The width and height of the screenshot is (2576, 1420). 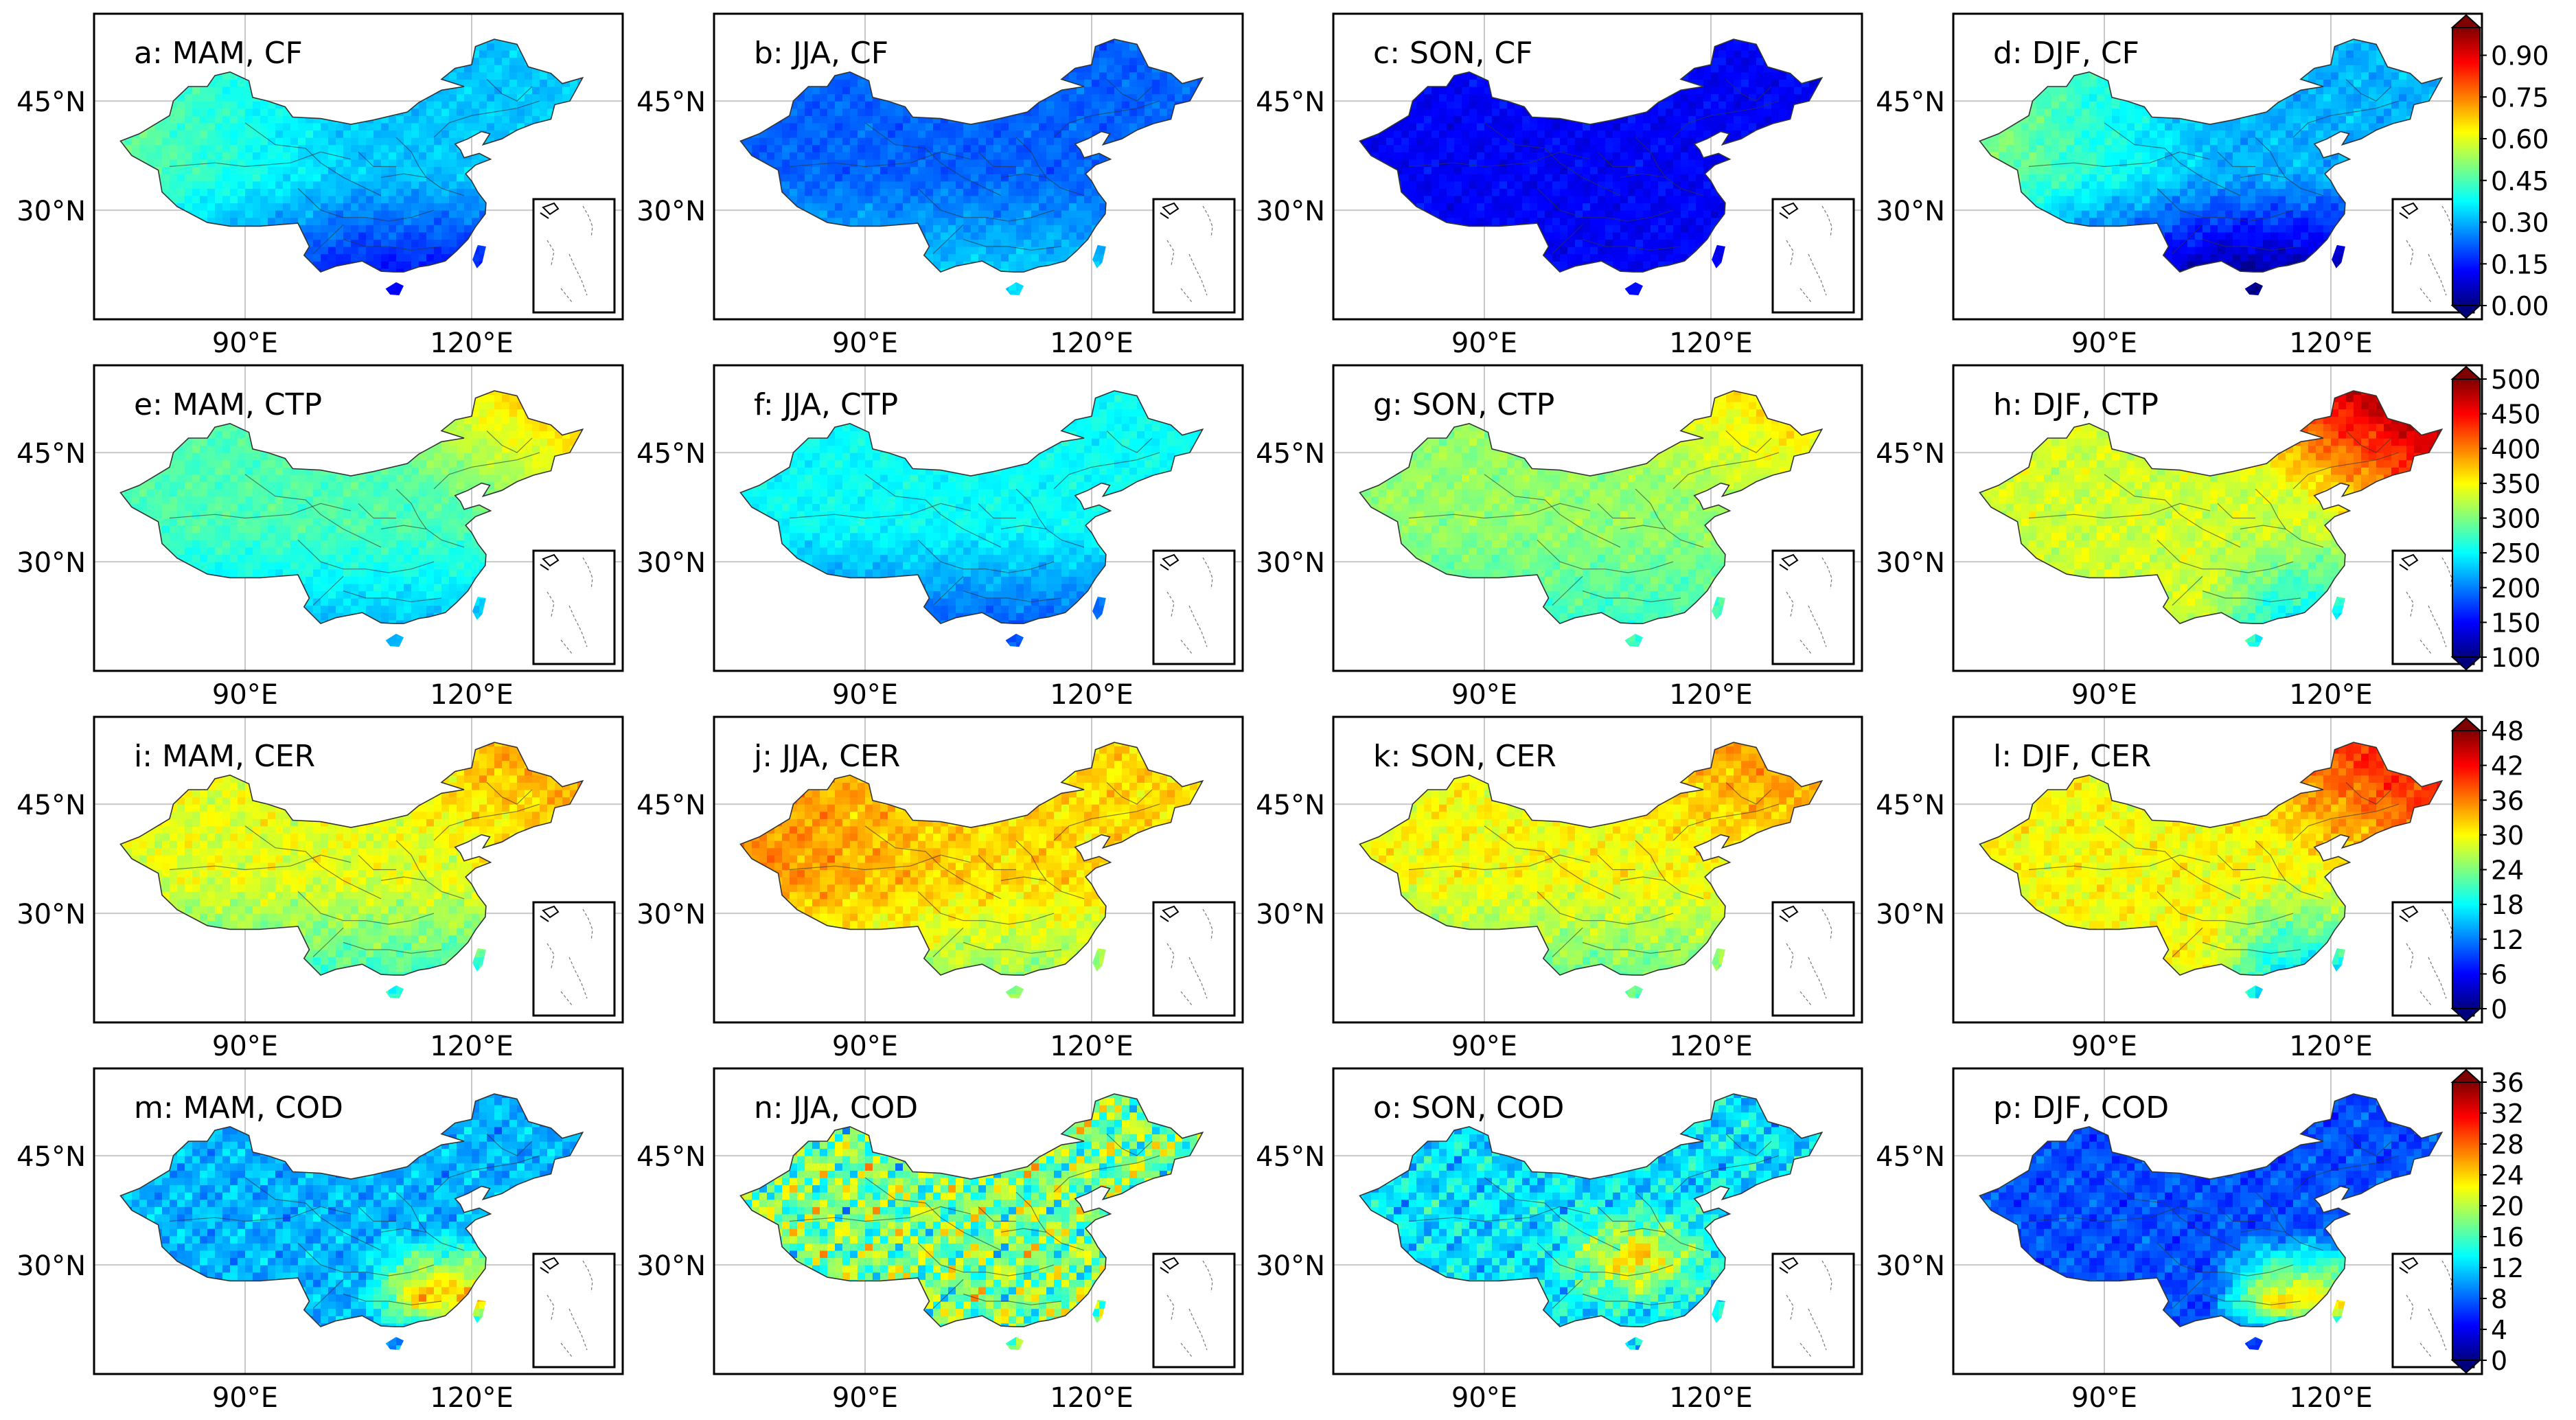 What do you see at coordinates (320, 1240) in the screenshot?
I see `map-panel: m: MAM, COD 45°N 30°N 90°E 120°E` at bounding box center [320, 1240].